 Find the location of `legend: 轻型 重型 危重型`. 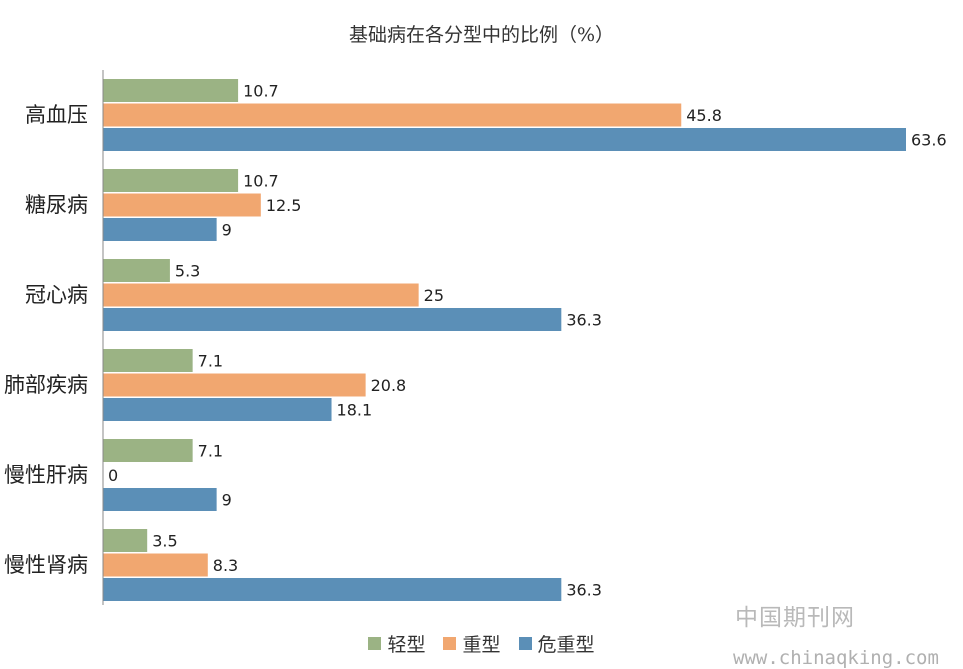

legend: 轻型 重型 危重型 is located at coordinates (481, 643).